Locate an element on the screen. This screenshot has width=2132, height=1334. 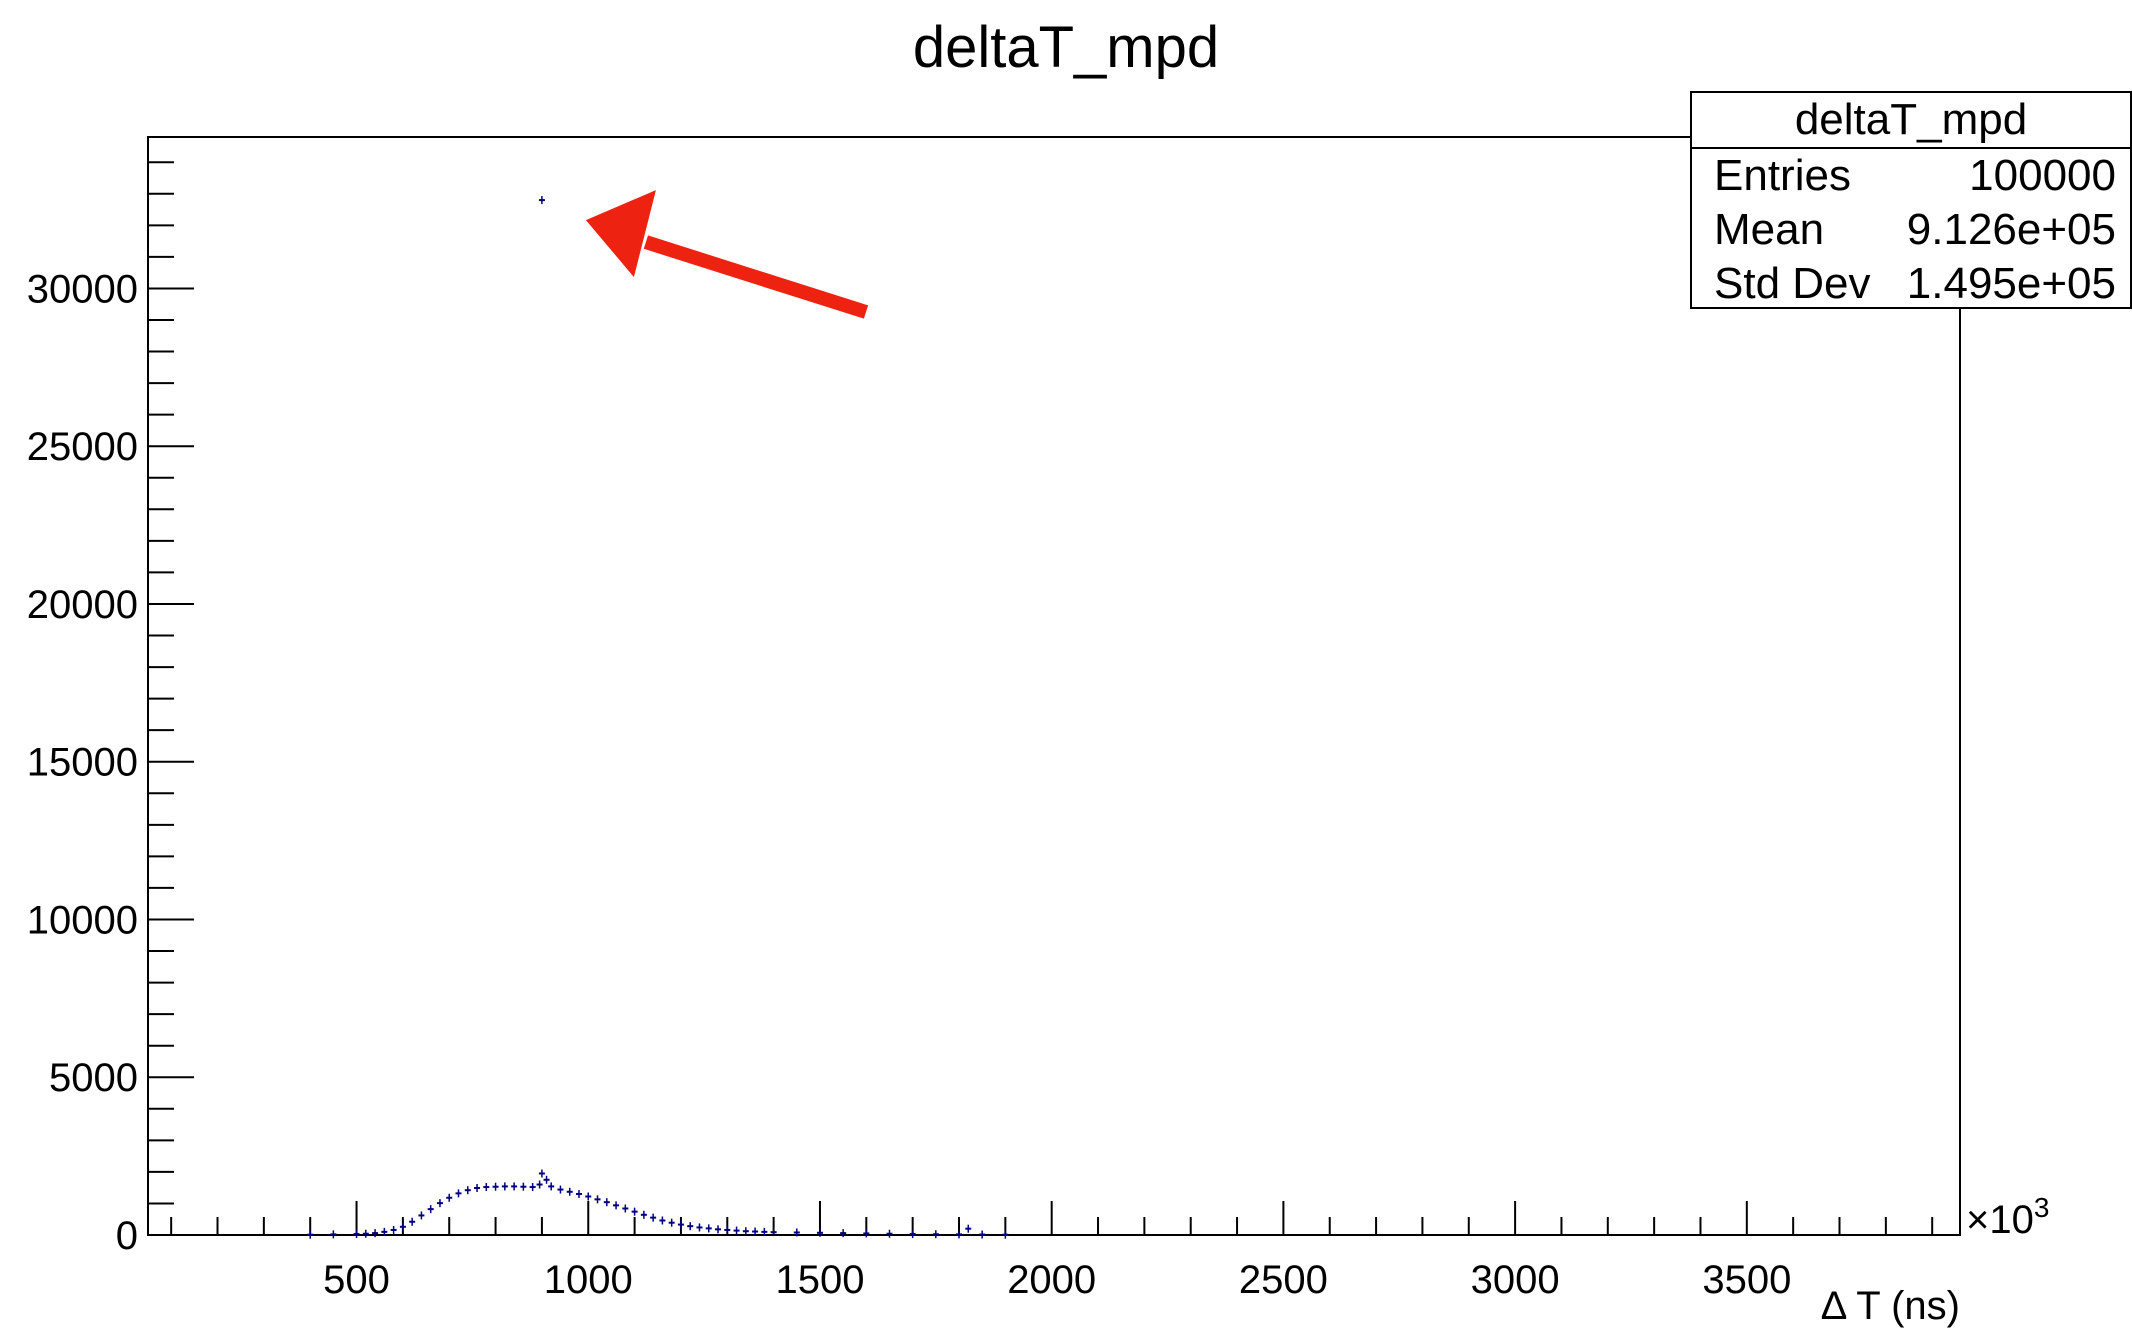
x-exponent: 3 is located at coordinates (2042, 1207).